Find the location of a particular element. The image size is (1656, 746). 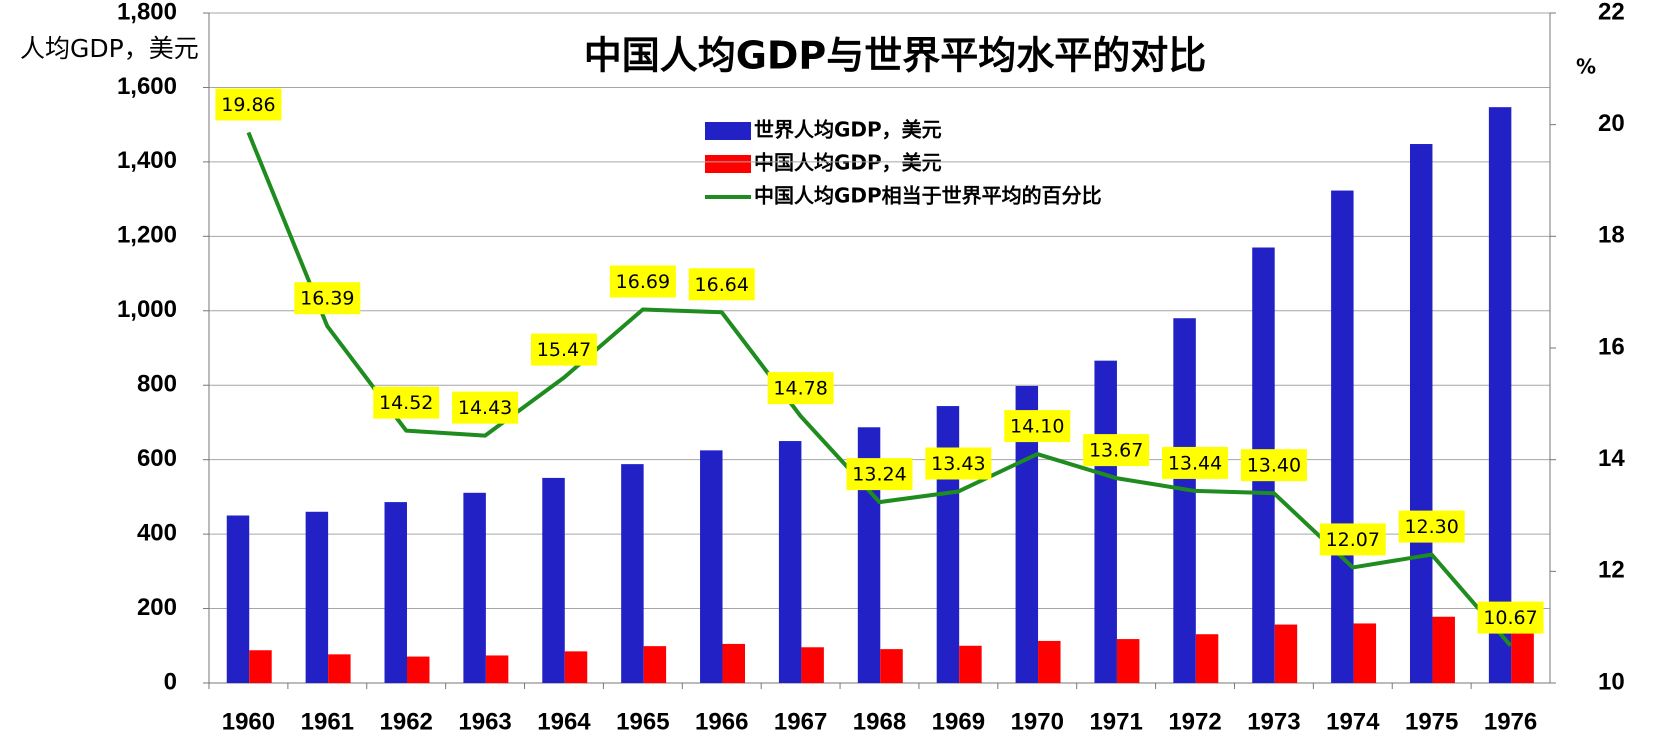

y2-tick-label: 12 is located at coordinates (1611, 570).